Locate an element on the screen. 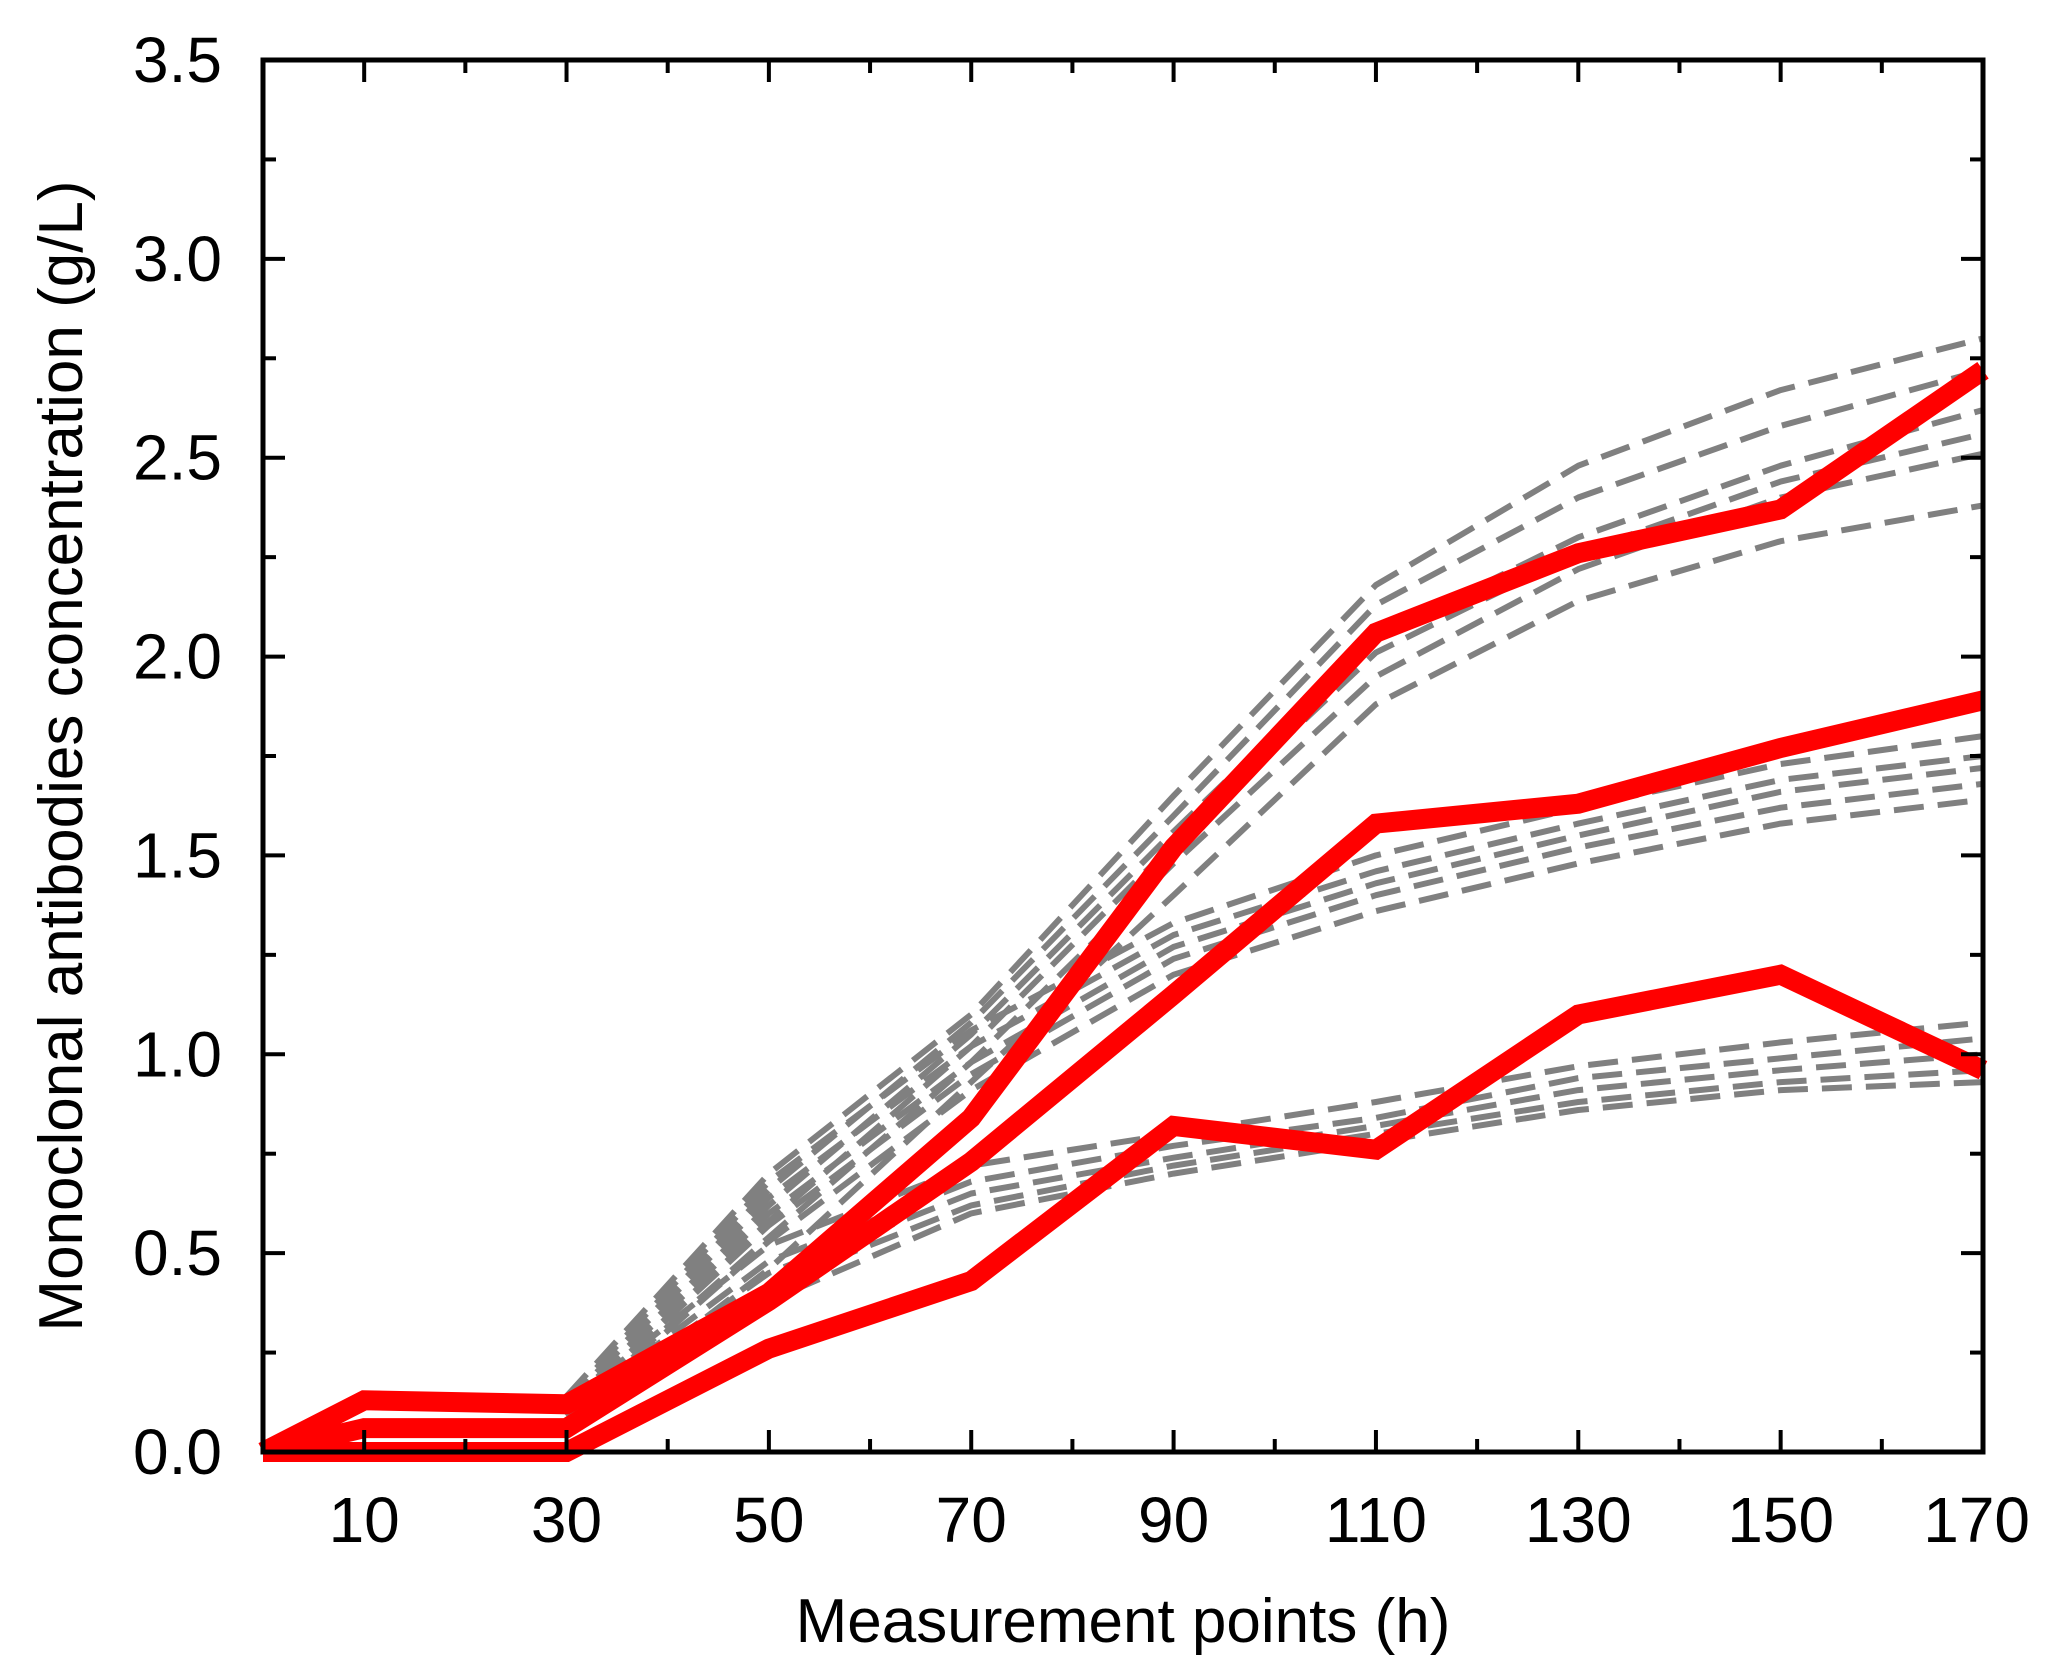 Image resolution: width=2060 pixels, height=1670 pixels. x-tick-label: 130 is located at coordinates (1578, 1520).